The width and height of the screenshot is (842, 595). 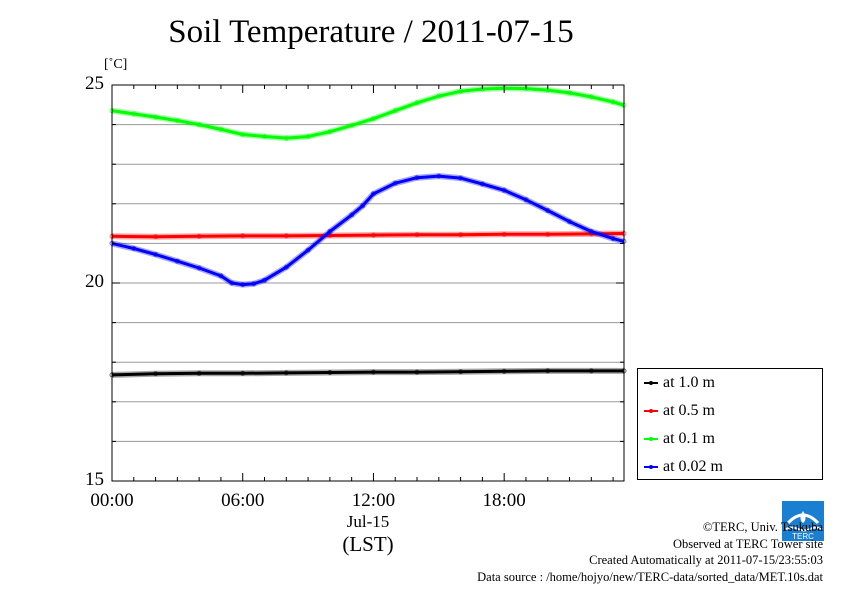 What do you see at coordinates (651, 467) in the screenshot?
I see `legend-swatch-002m` at bounding box center [651, 467].